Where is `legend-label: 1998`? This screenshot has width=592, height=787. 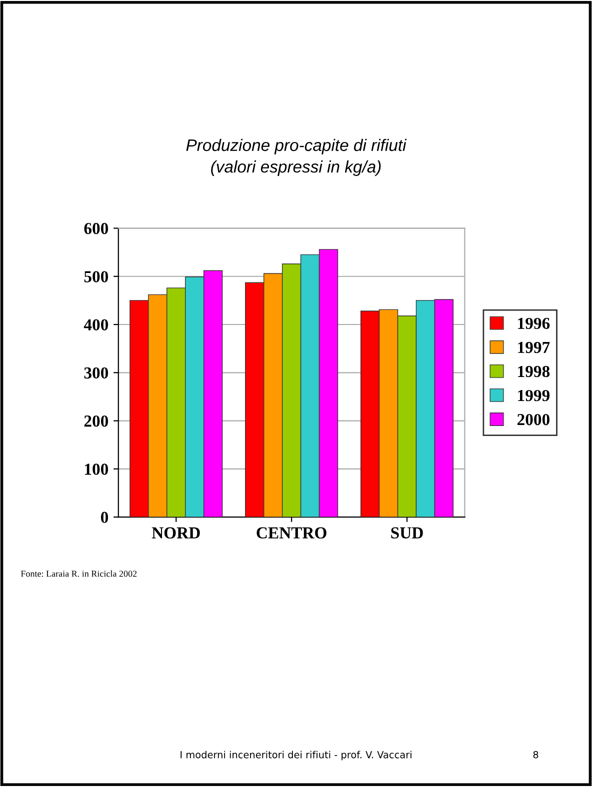 legend-label: 1998 is located at coordinates (534, 372).